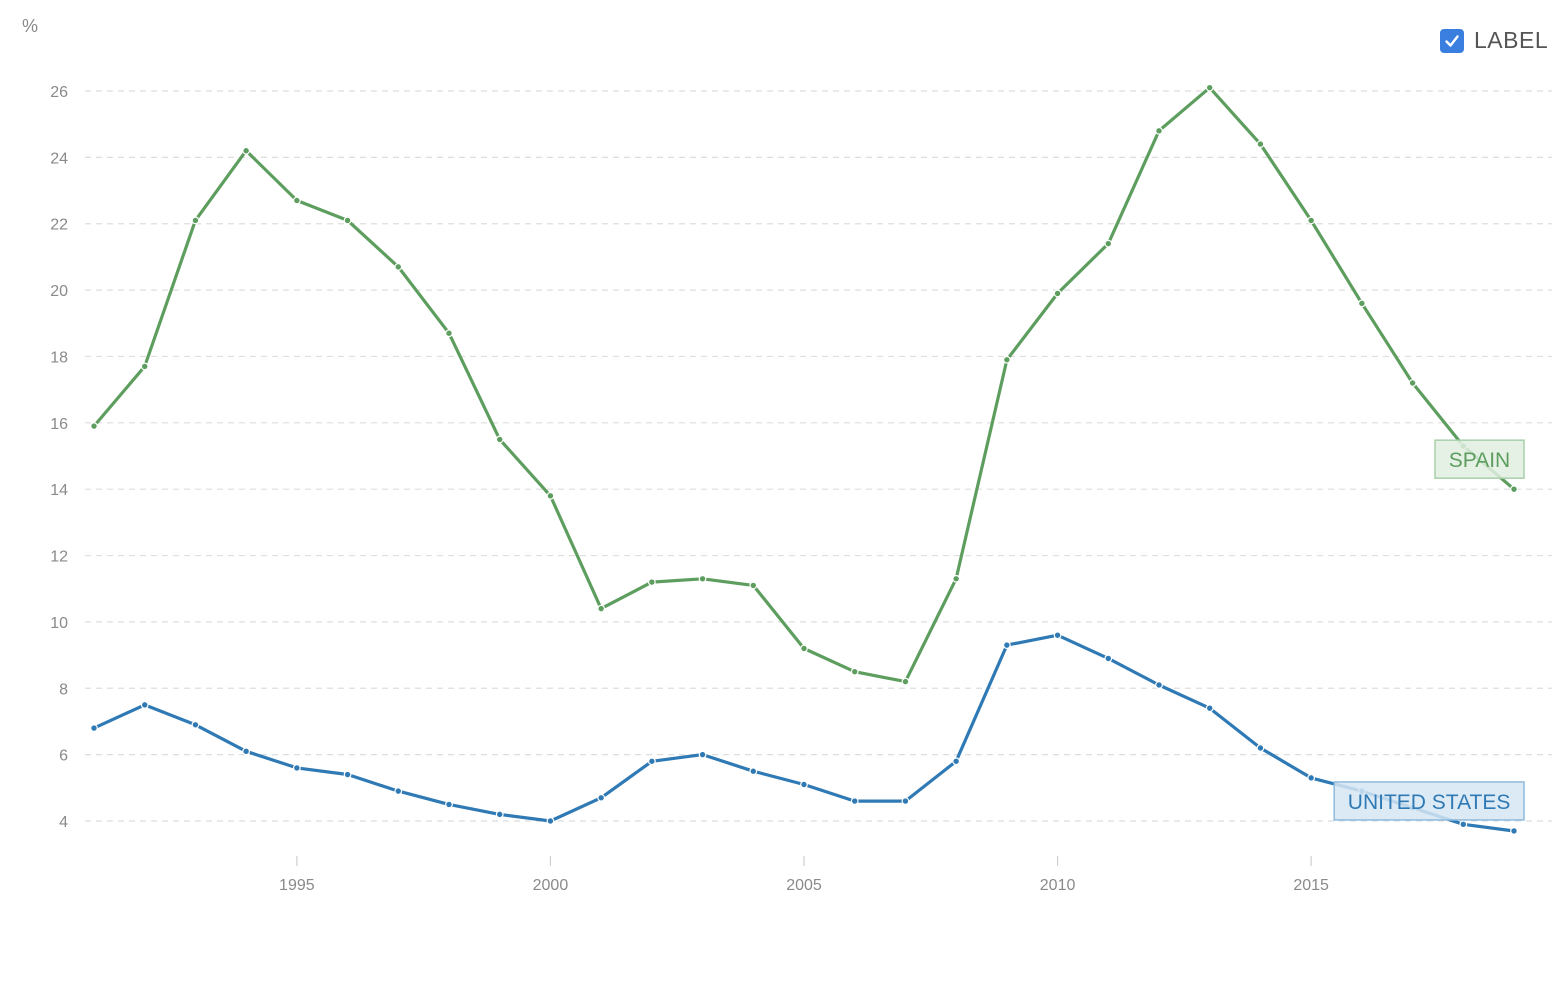  Describe the element at coordinates (59, 291) in the screenshot. I see `y-tick-label: 20` at that location.